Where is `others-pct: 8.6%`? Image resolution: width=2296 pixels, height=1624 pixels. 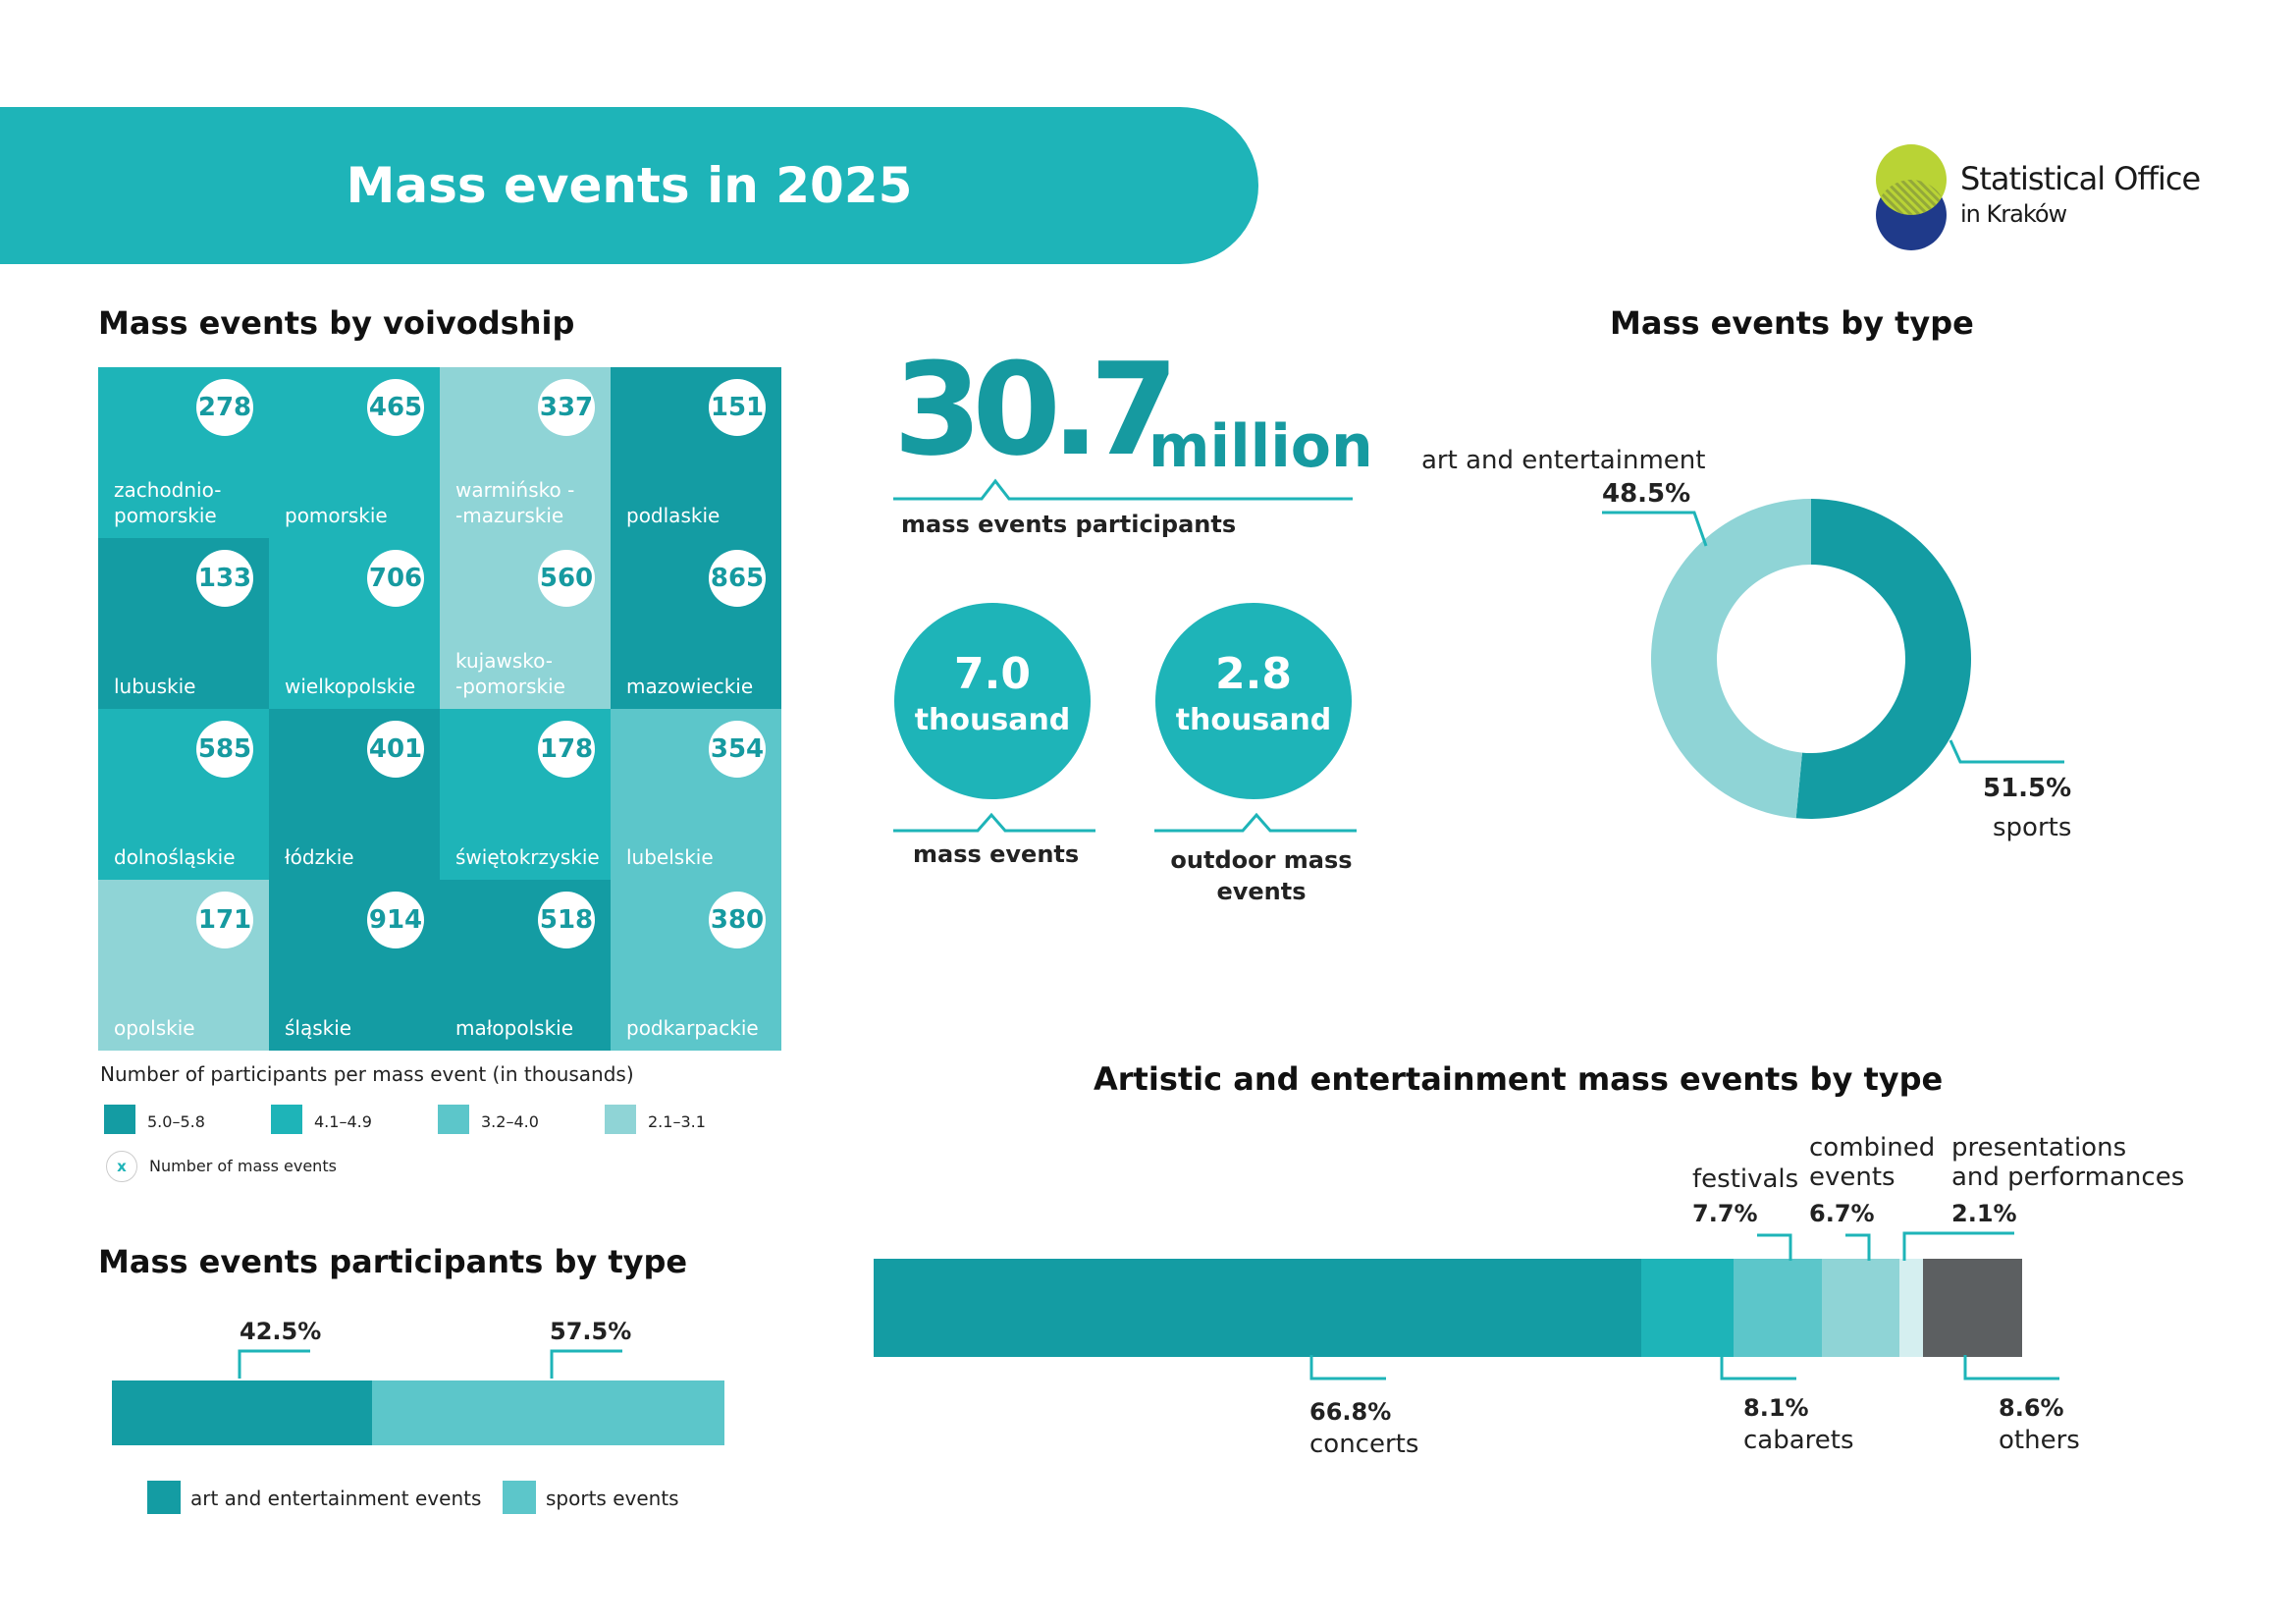
others-pct: 8.6% is located at coordinates (2032, 1408).